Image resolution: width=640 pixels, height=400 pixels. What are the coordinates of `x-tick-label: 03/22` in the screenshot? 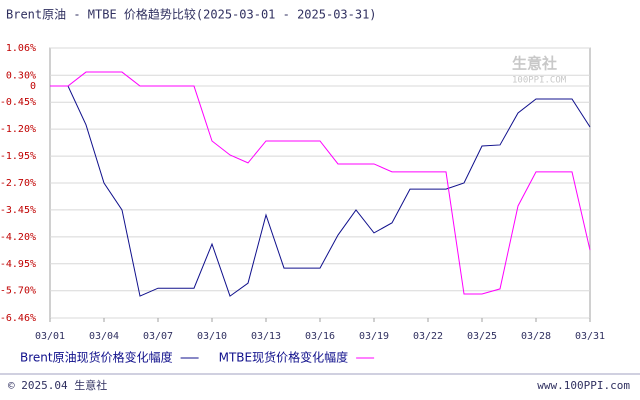 It's located at (428, 336).